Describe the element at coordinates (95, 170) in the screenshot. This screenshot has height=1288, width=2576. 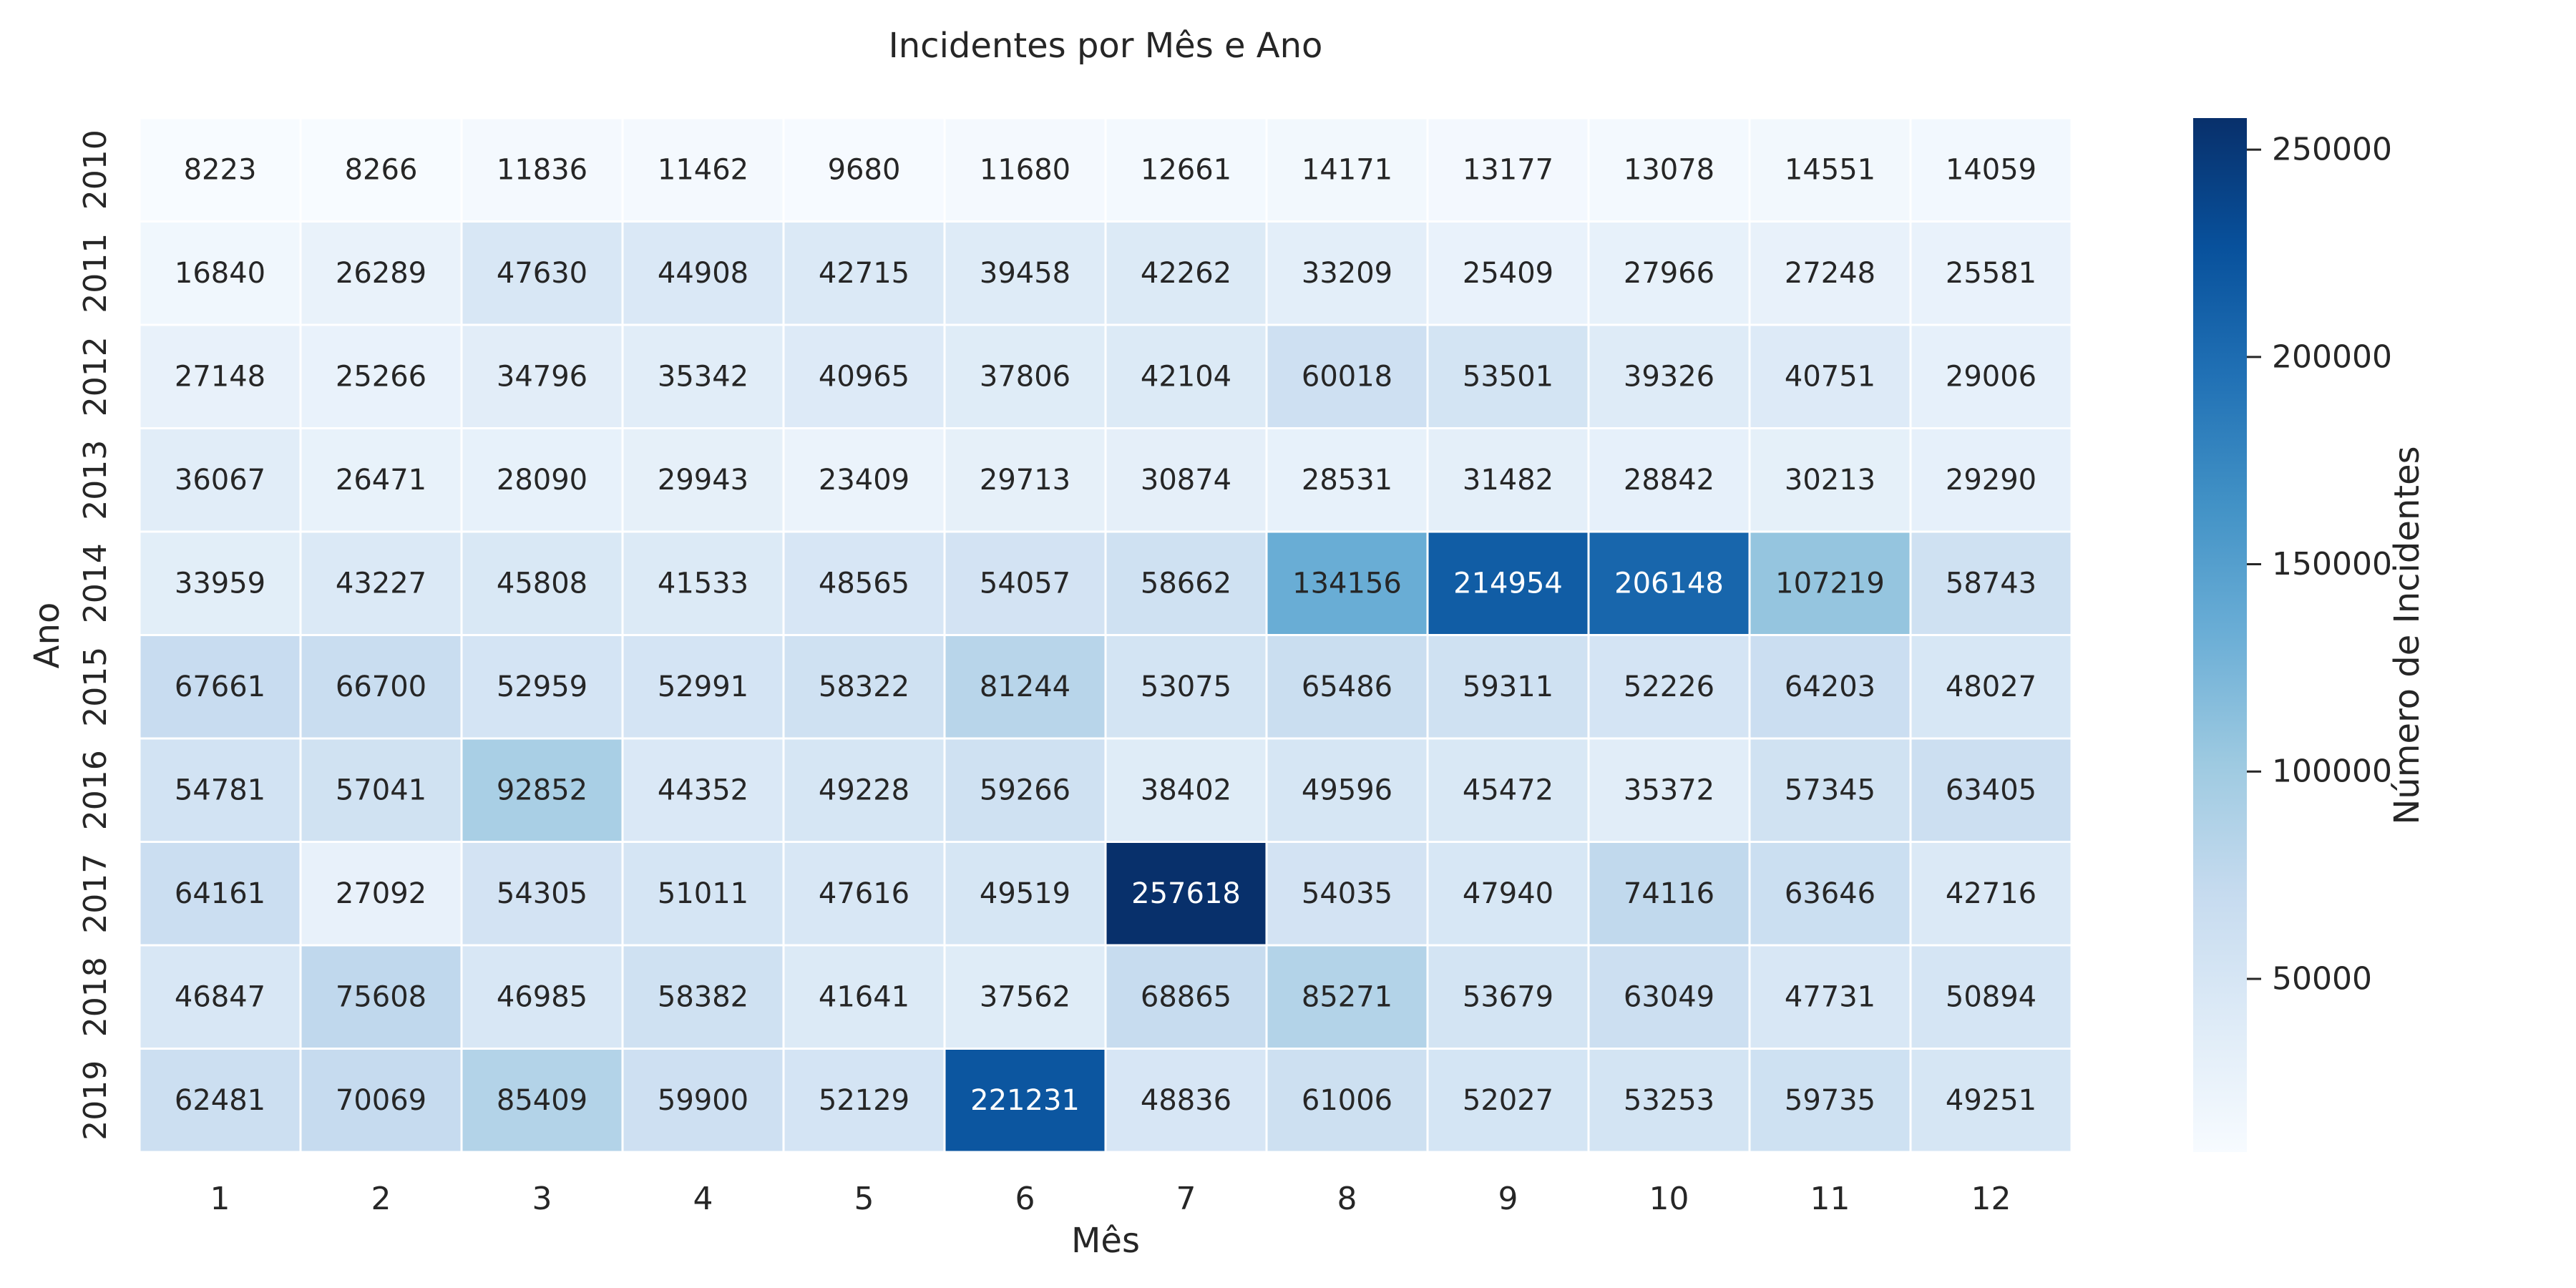
I see `y-tick-label: 2010` at that location.